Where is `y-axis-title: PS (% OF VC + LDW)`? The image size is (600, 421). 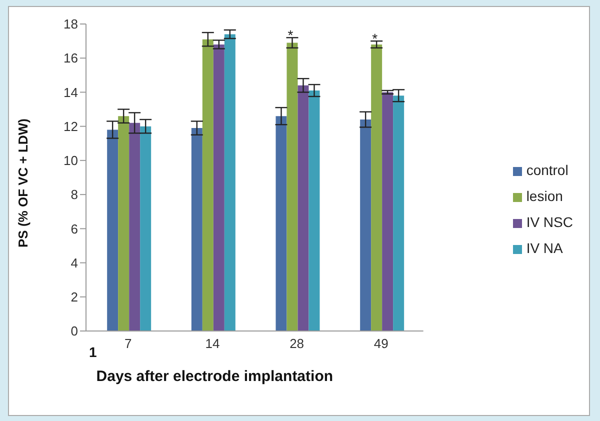
y-axis-title: PS (% OF VC + LDW) is located at coordinates (23, 183).